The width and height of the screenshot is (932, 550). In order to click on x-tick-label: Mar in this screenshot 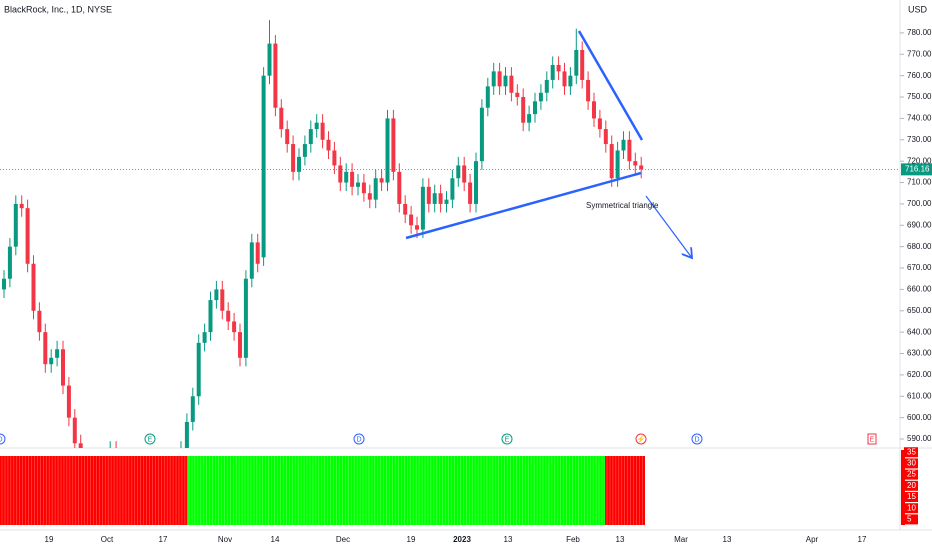, I will do `click(681, 539)`.